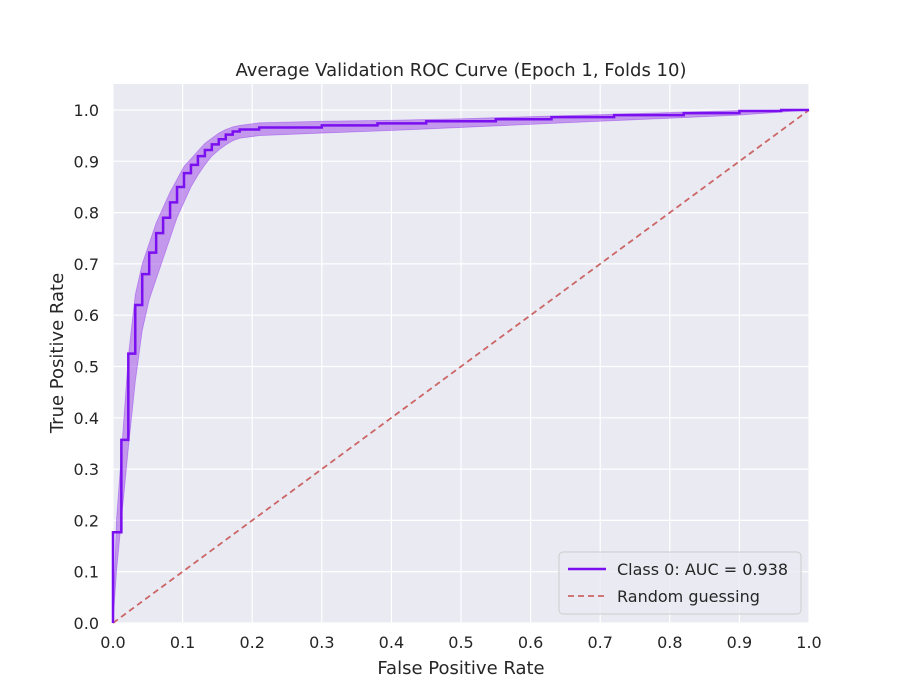 The width and height of the screenshot is (900, 700). What do you see at coordinates (86, 572) in the screenshot?
I see `y-tick-label: 0.1` at bounding box center [86, 572].